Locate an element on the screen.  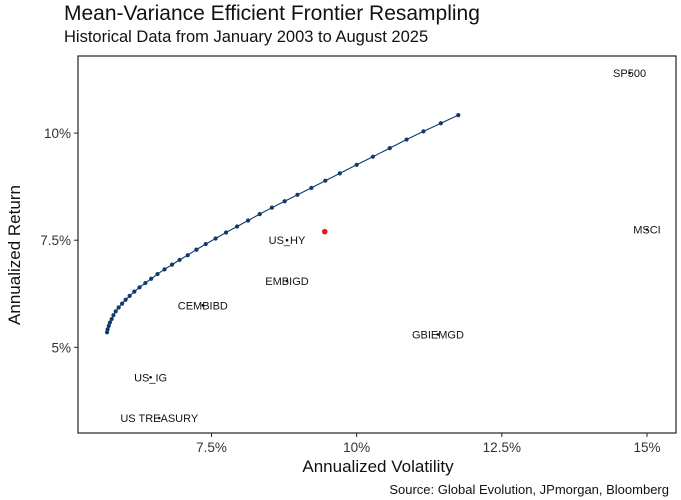
y-axis-label: Annualized Return is located at coordinates (14, 255).